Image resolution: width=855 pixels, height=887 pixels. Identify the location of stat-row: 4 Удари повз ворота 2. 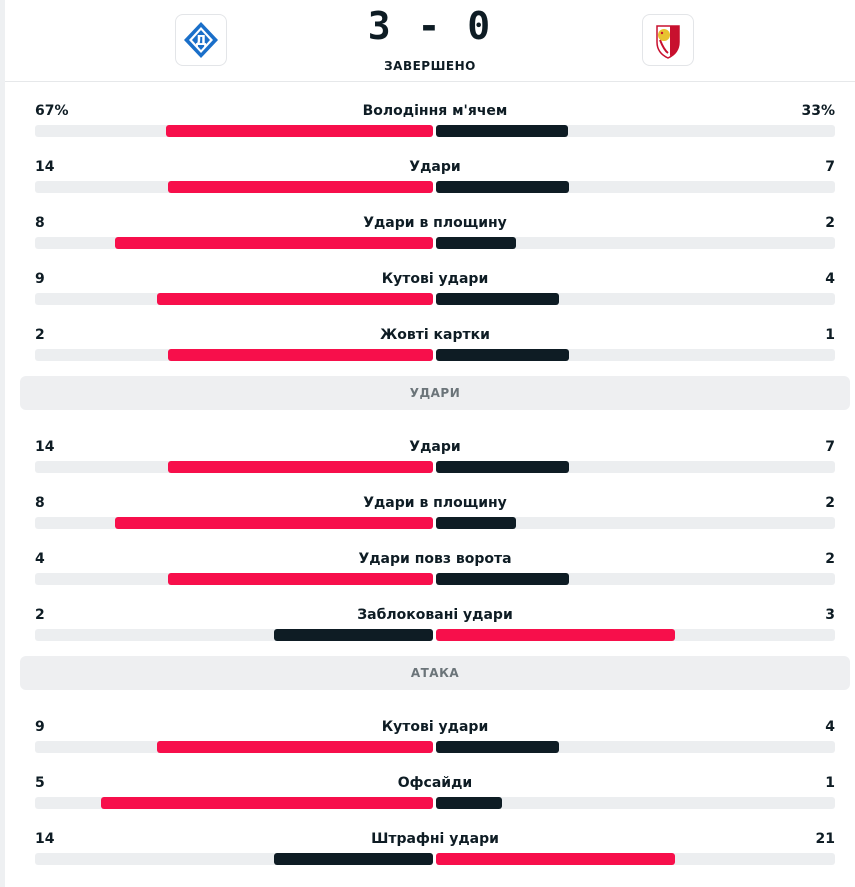
(435, 566).